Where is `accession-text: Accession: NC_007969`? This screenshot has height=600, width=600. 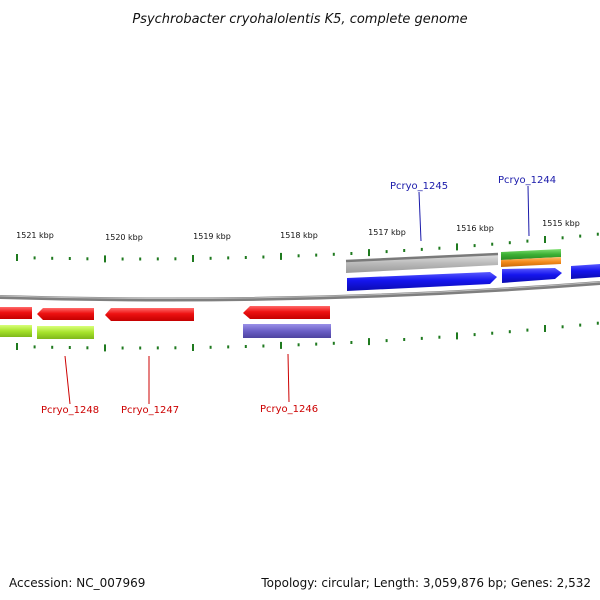
accession-text: Accession: NC_007969 is located at coordinates (77, 583).